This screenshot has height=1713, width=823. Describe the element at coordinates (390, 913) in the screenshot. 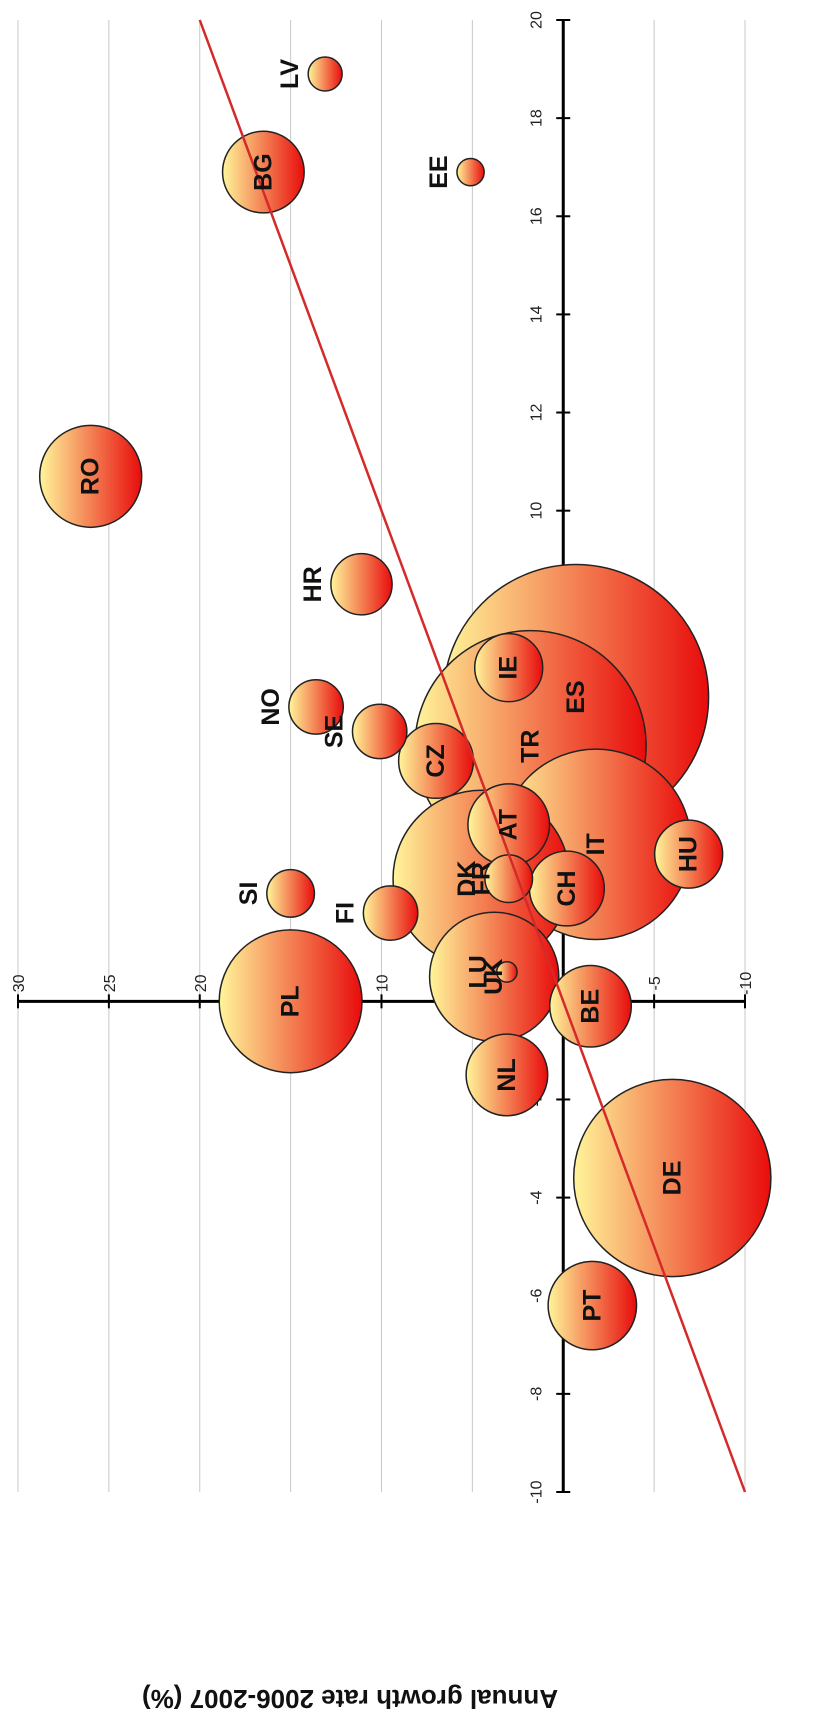

I see `bubble-fi` at that location.